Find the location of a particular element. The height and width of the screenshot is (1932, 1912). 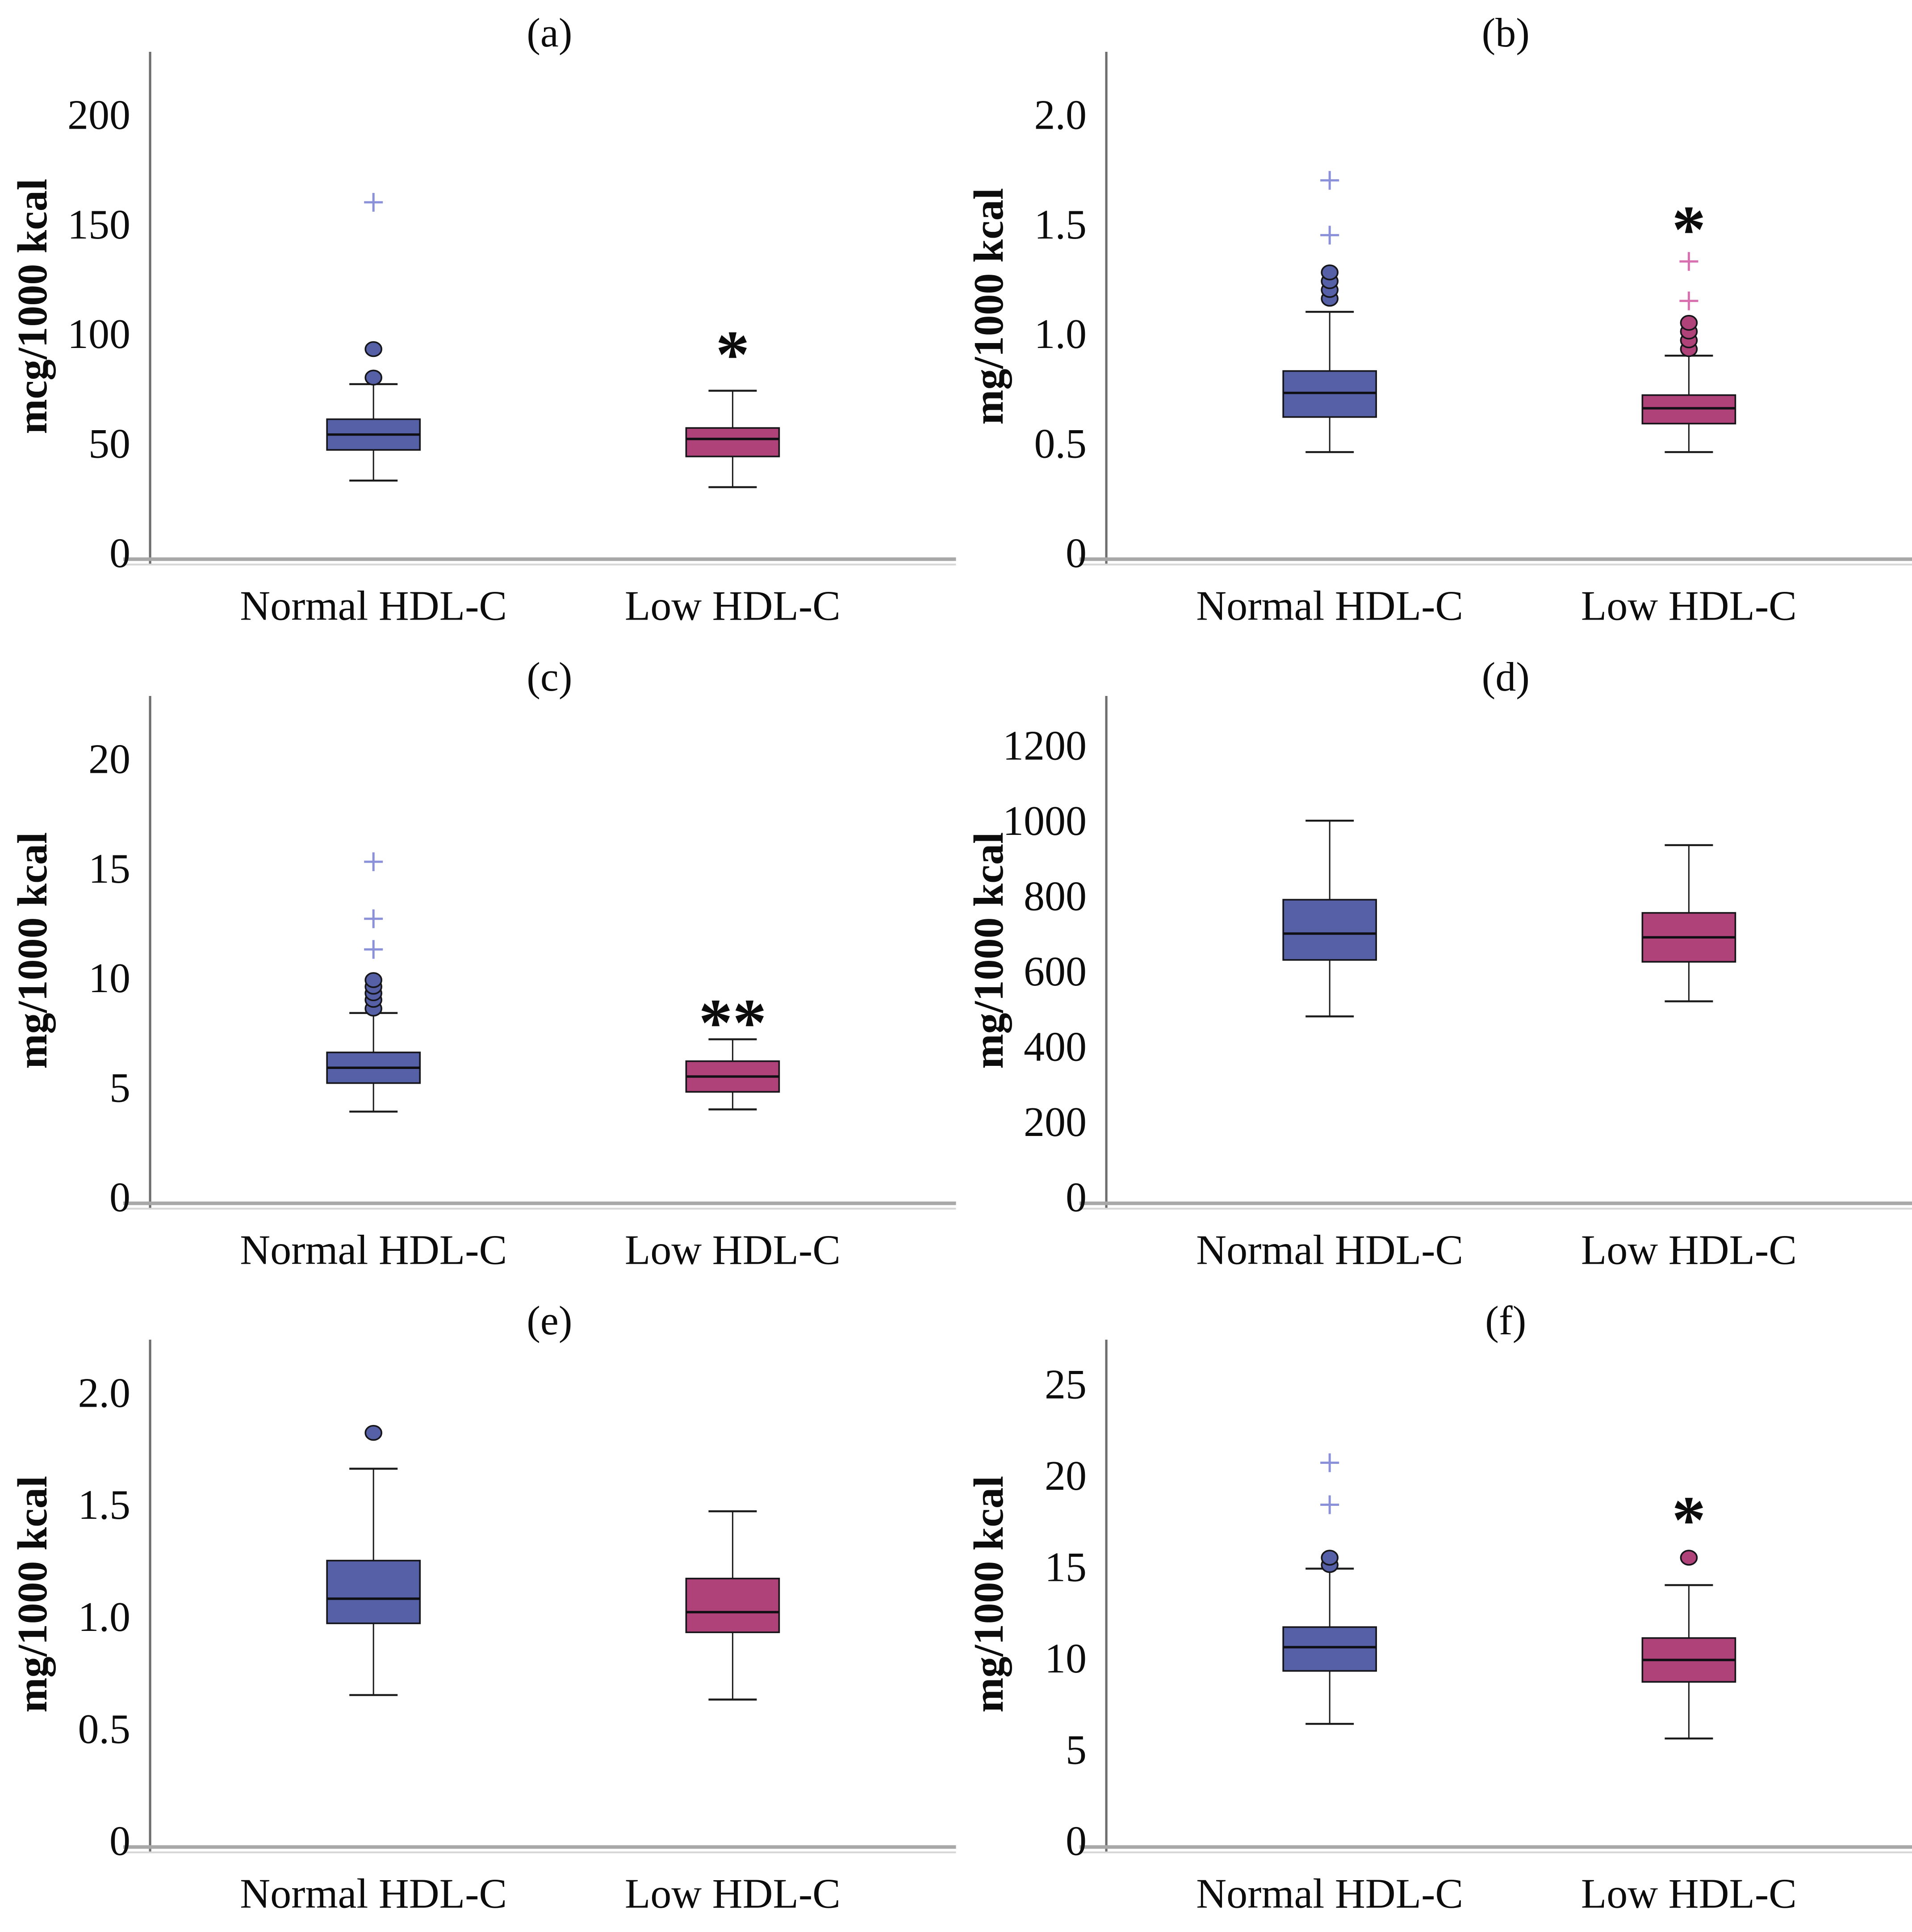

panel-title: (e) is located at coordinates (550, 1320).